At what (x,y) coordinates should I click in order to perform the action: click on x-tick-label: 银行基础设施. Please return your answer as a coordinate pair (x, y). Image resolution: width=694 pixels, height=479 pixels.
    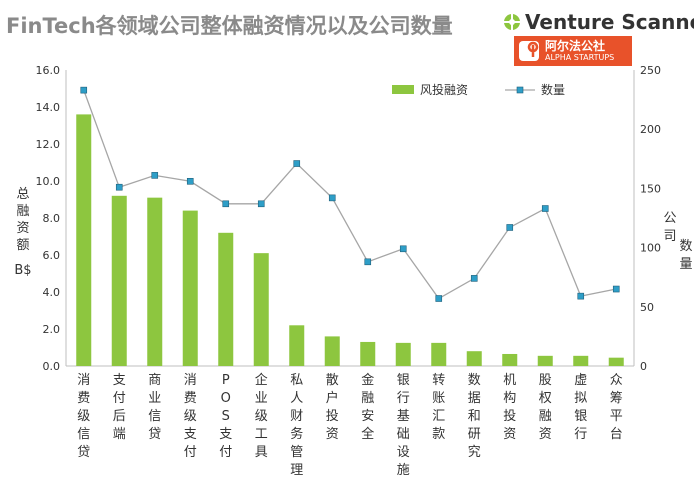
    Looking at the image, I should click on (403, 425).